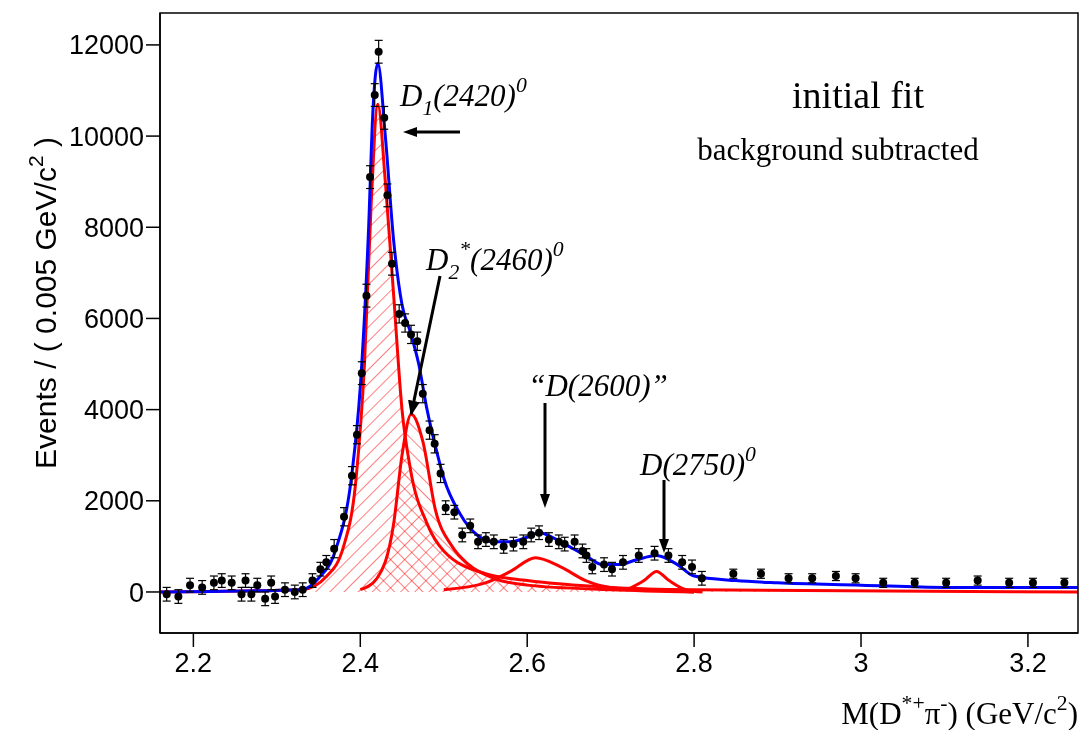  Describe the element at coordinates (838, 149) in the screenshot. I see `text: background subtracted` at that location.